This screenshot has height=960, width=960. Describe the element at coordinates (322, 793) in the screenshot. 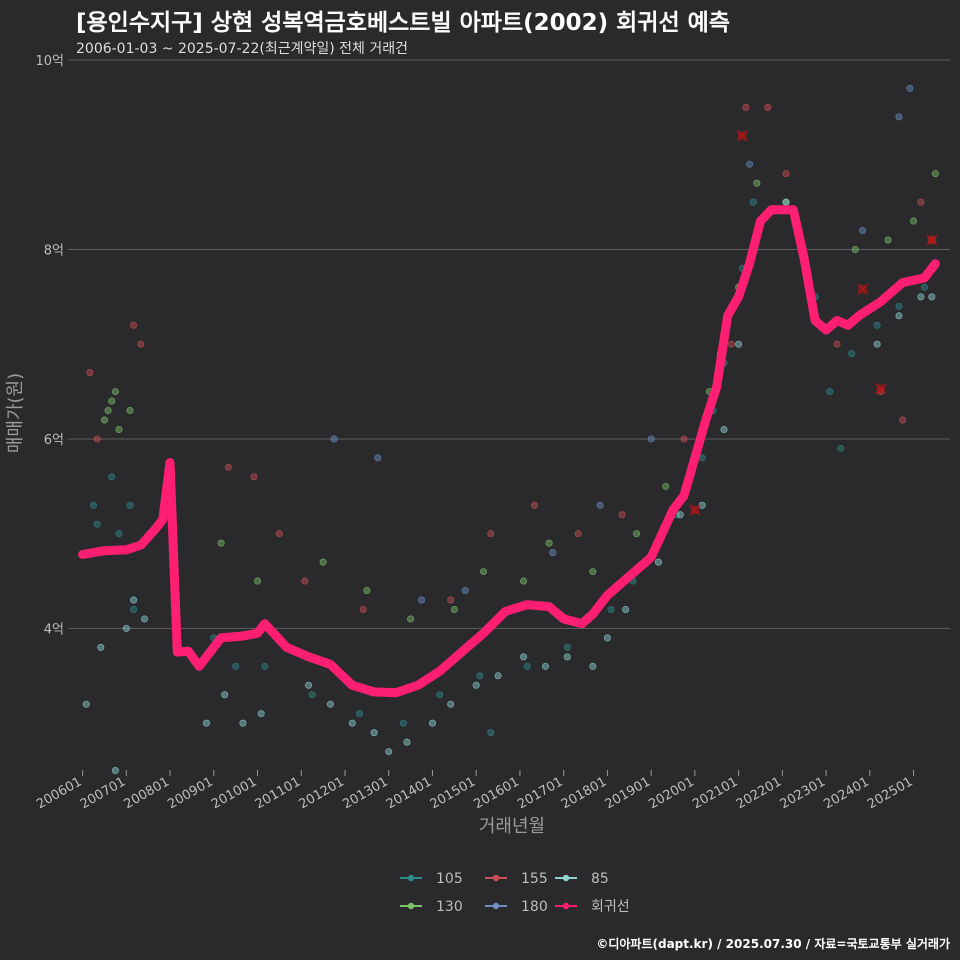

I see `x-tick-label: 201201` at that location.